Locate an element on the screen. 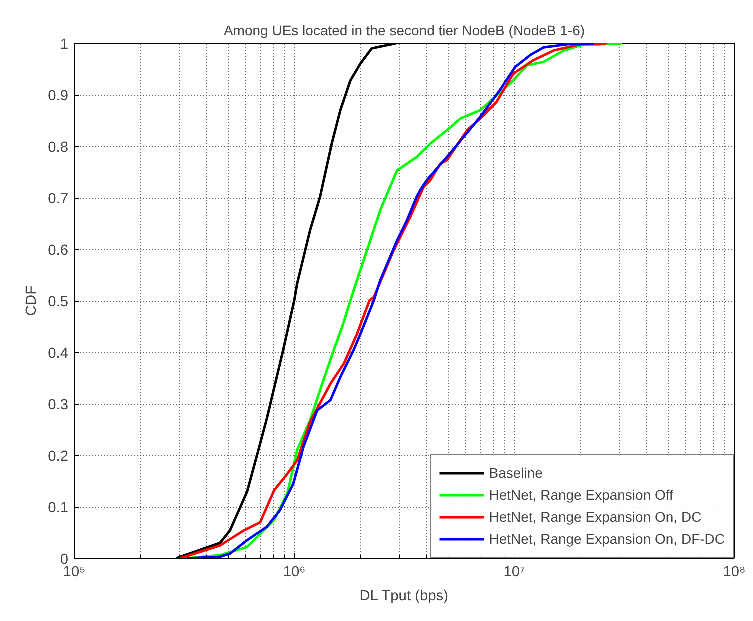  y-tick-label: 0.3 is located at coordinates (58, 406).